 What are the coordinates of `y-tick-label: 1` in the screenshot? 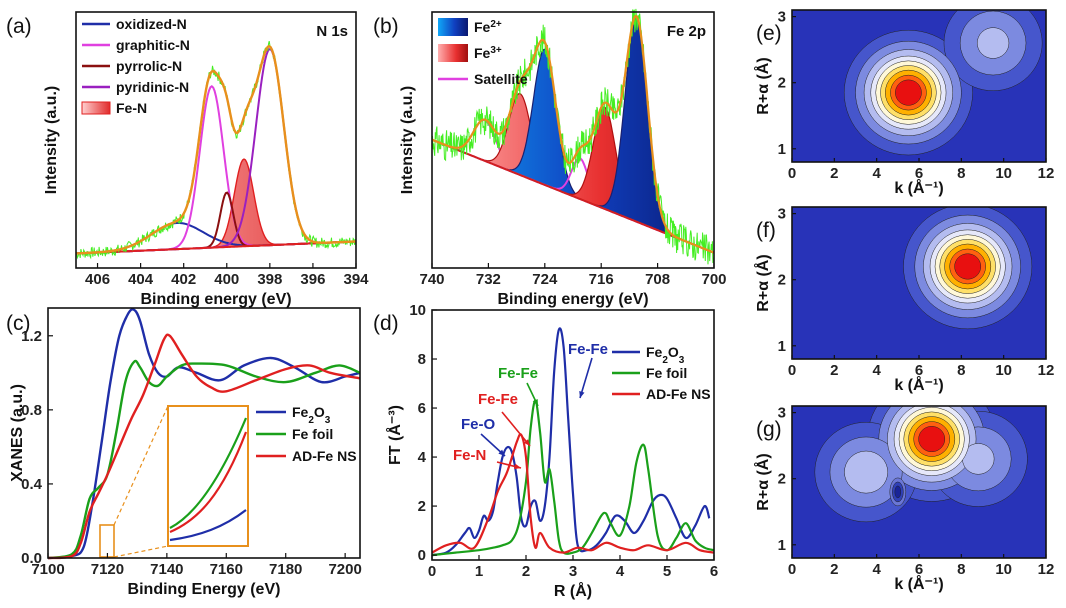 It's located at (782, 149).